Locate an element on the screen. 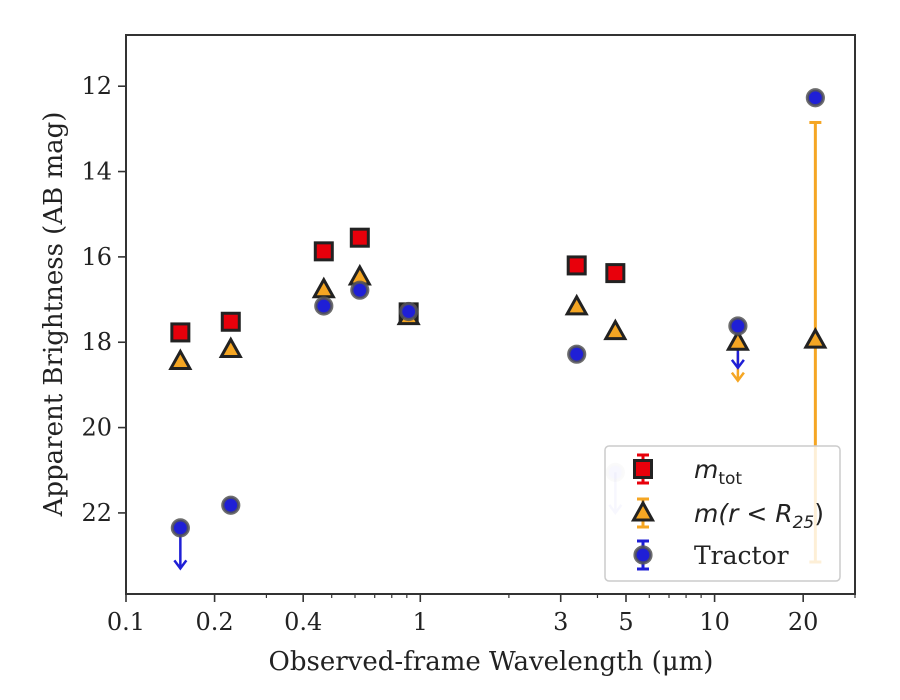 The width and height of the screenshot is (900, 700). y-tick-label: 14 is located at coordinates (96, 172).